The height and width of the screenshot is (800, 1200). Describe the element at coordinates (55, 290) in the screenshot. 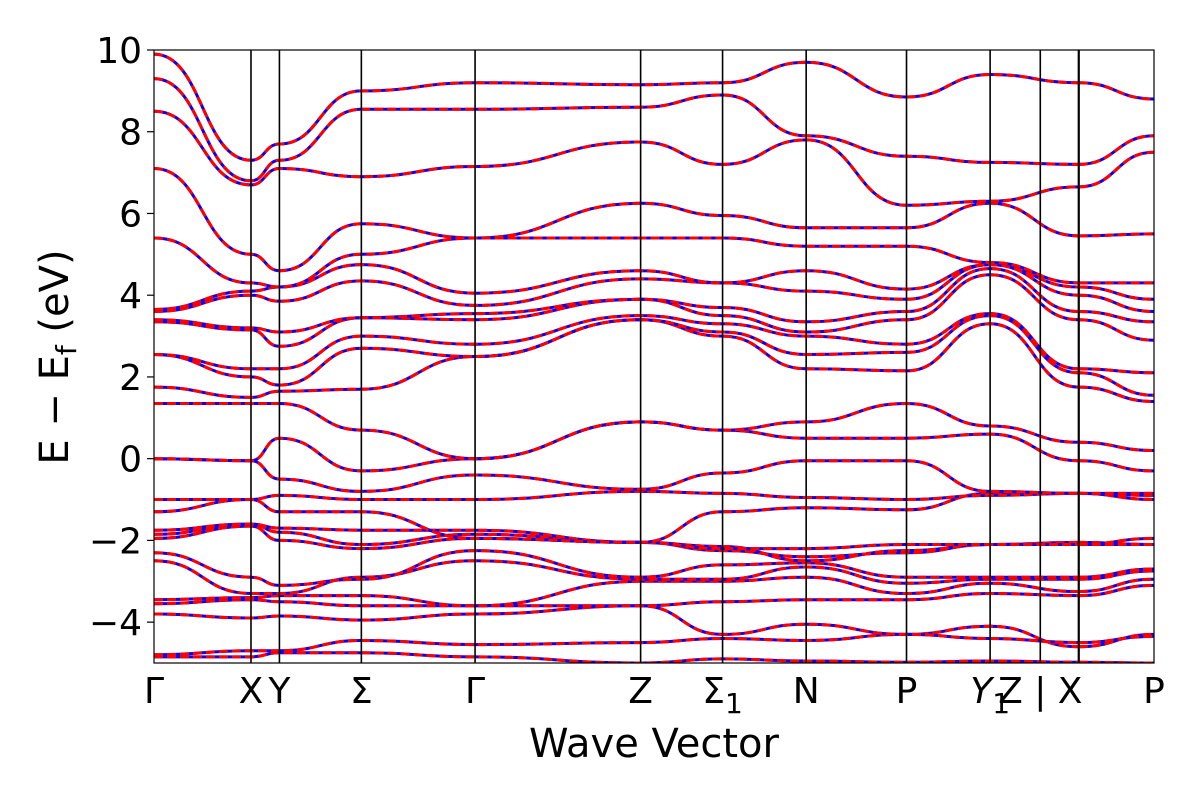

I see `y-axis-label-unit: (eV)` at that location.